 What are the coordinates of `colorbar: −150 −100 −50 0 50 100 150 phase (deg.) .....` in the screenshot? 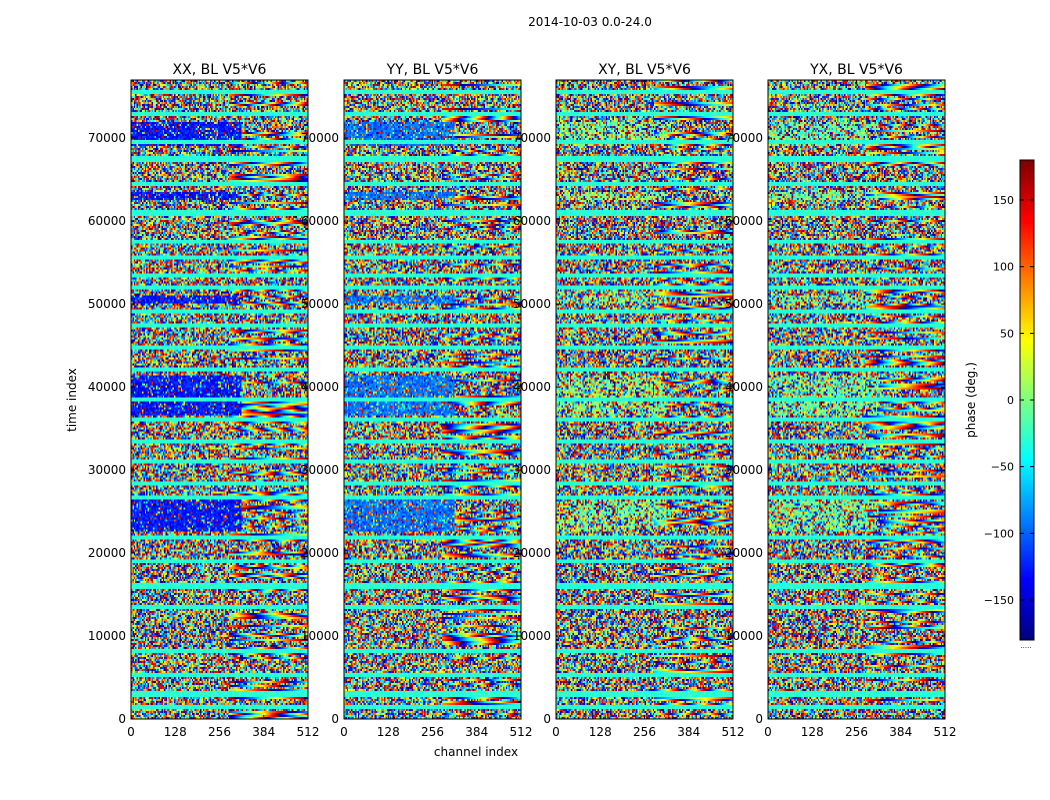 It's located at (999, 404).